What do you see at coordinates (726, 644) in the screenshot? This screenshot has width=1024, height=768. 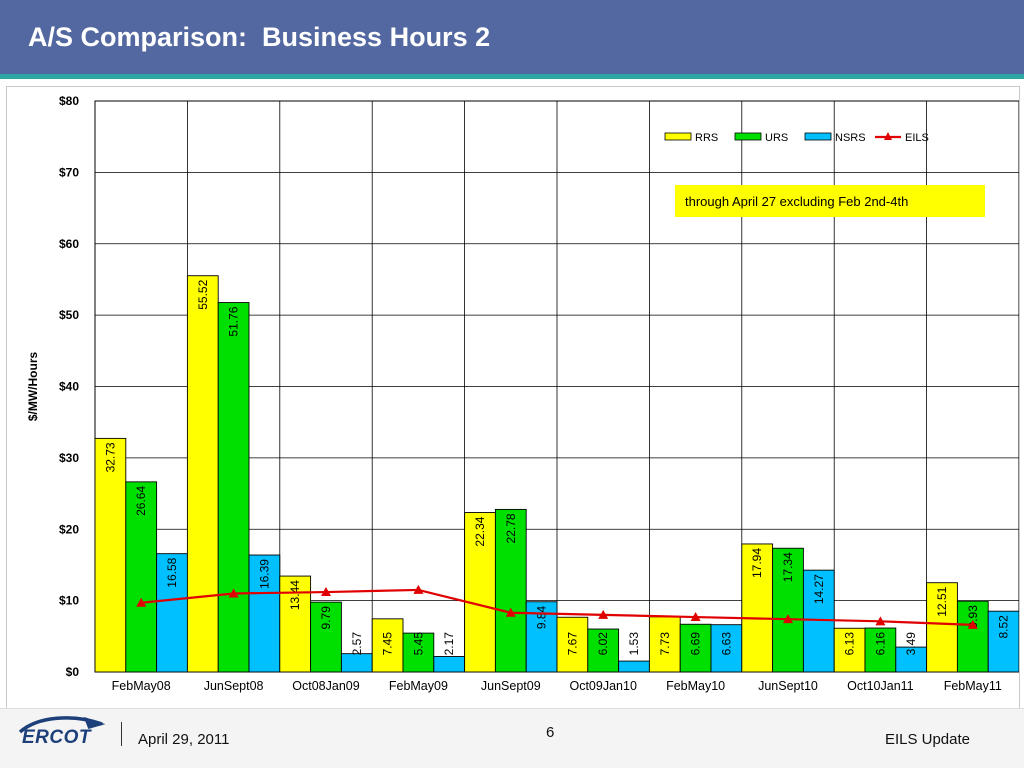 I see `data-label: 6.63` at bounding box center [726, 644].